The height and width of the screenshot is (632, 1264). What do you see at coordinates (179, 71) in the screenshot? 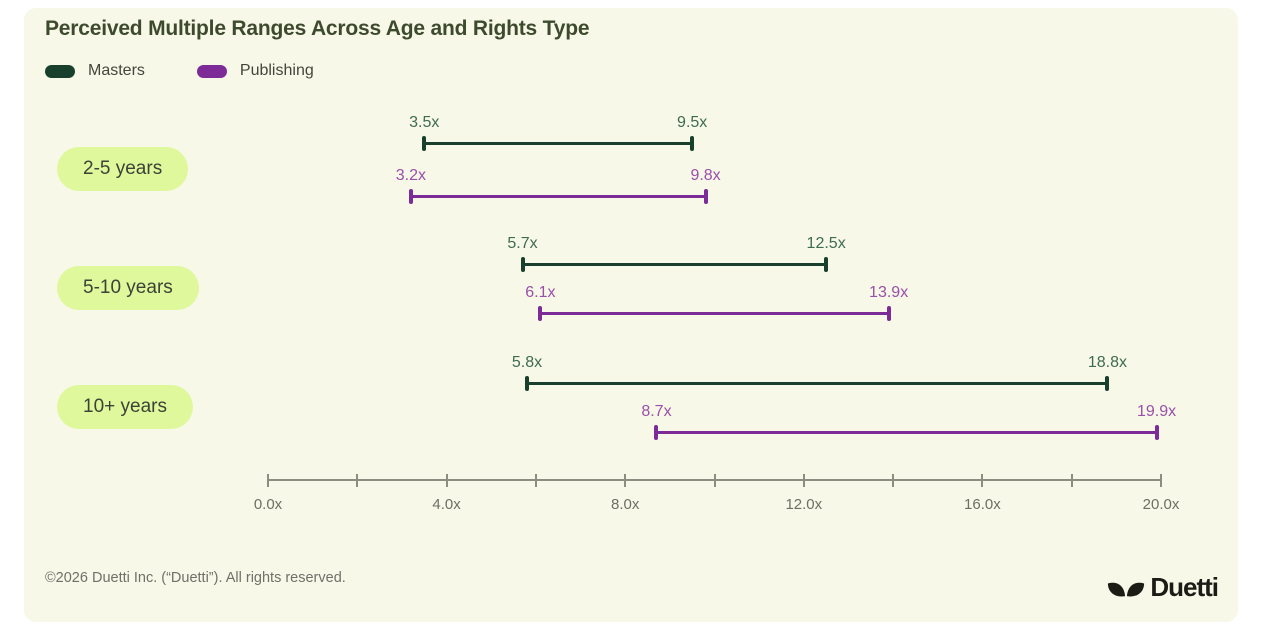
I see `chart-legend: Masters Publishing` at bounding box center [179, 71].